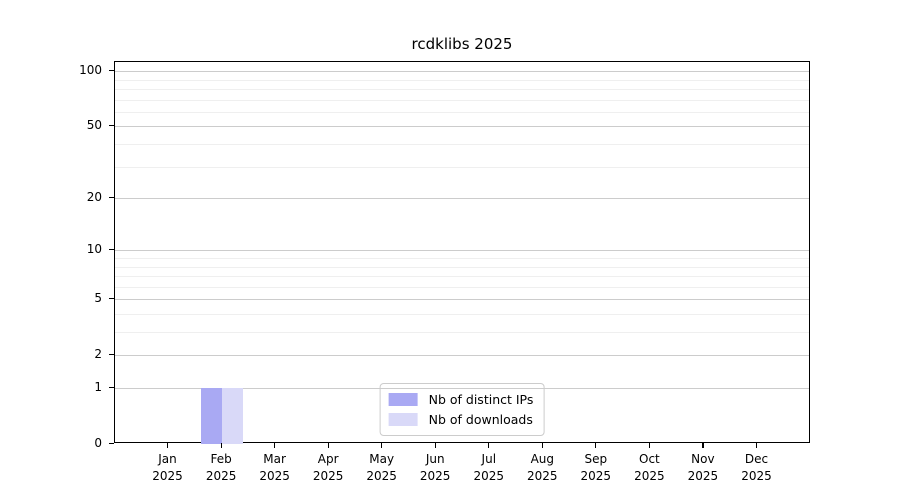 Image resolution: width=900 pixels, height=500 pixels. What do you see at coordinates (489, 467) in the screenshot?
I see `x-tick-label-jul: Jul 2025` at bounding box center [489, 467].